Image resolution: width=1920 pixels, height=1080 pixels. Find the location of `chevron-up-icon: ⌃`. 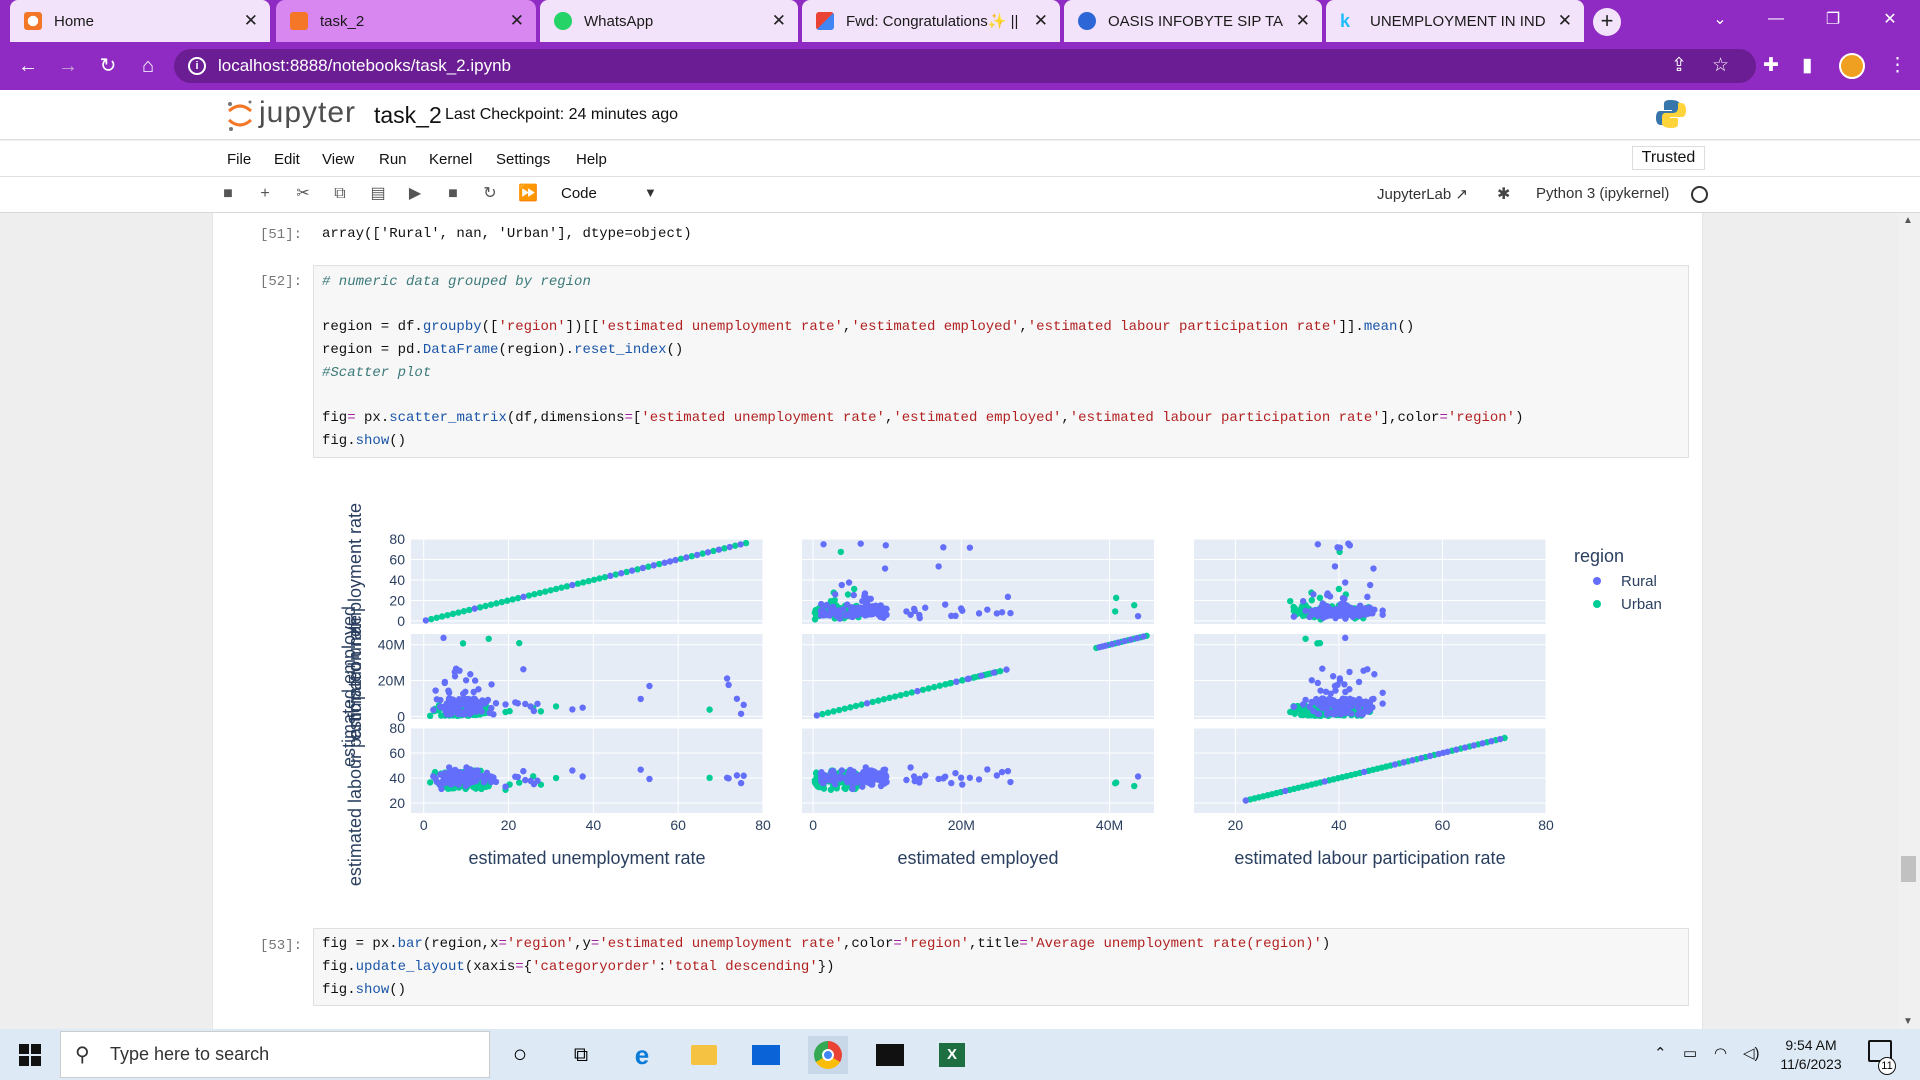

chevron-up-icon: ⌃ is located at coordinates (1660, 1053).